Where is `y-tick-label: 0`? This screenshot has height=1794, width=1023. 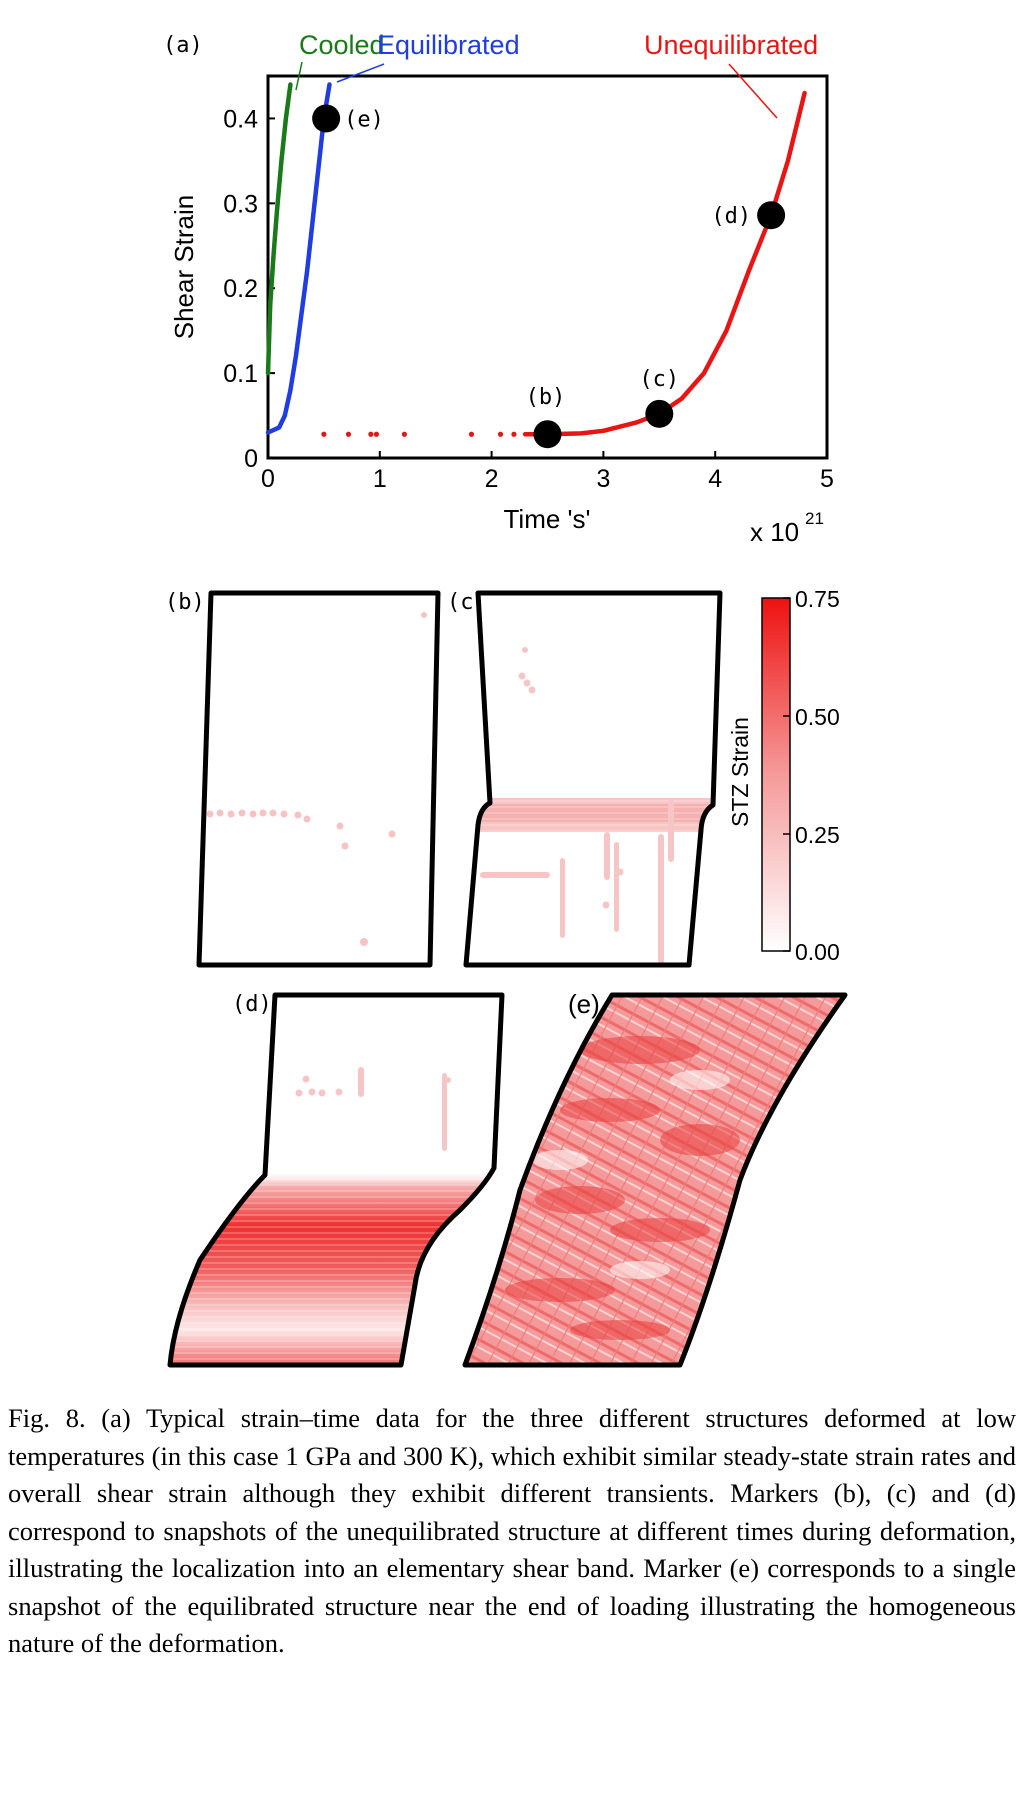
y-tick-label: 0 is located at coordinates (251, 459).